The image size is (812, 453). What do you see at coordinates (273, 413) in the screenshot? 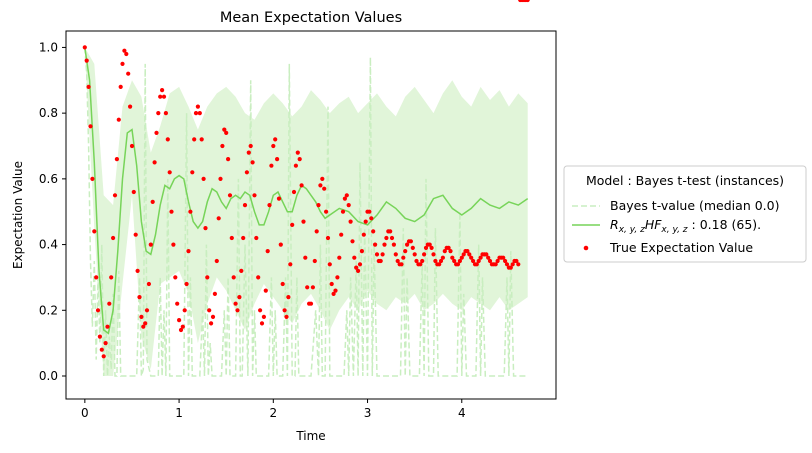
I see `x-tick-label: 2` at bounding box center [273, 413].